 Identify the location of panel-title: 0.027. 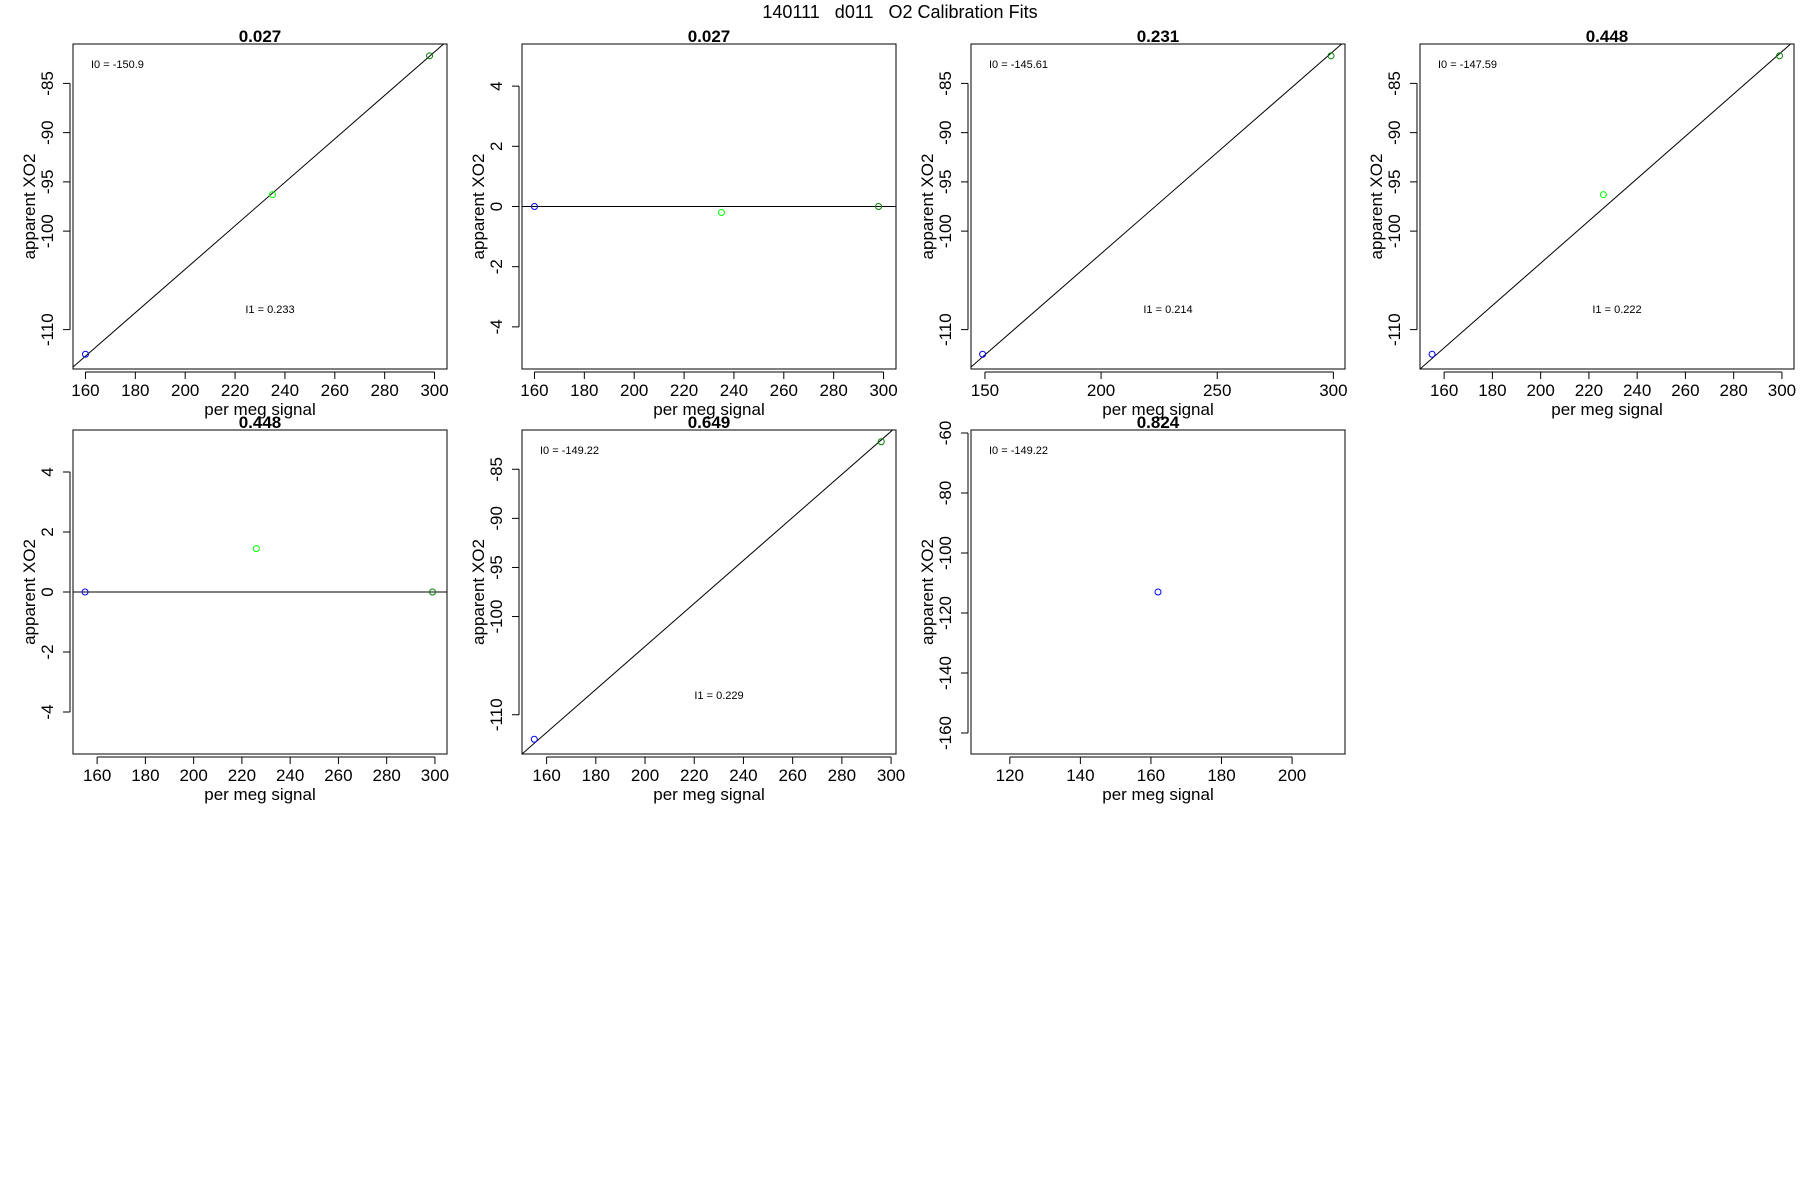
(709, 36).